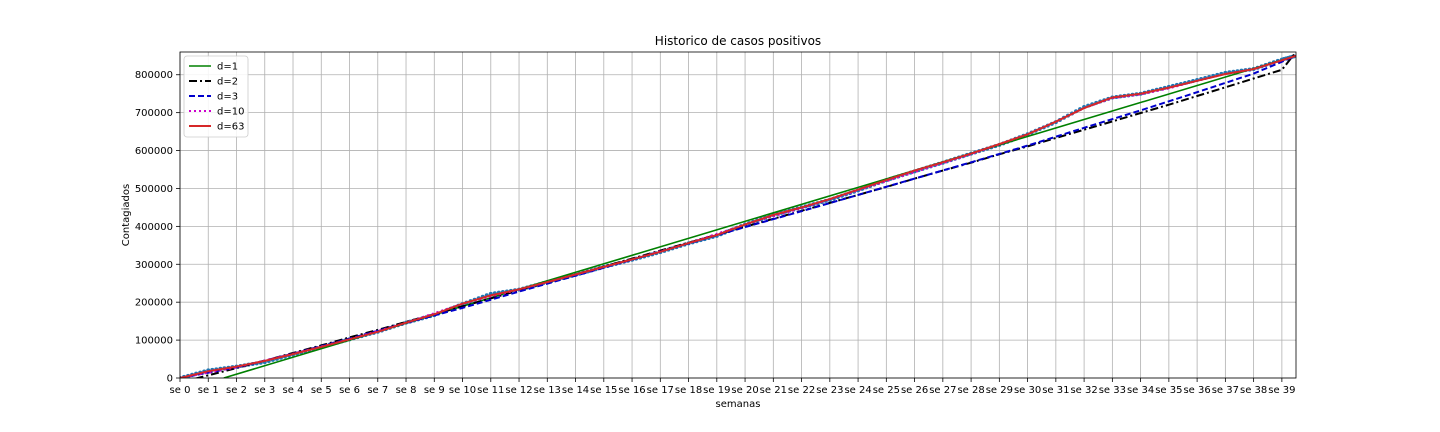  What do you see at coordinates (154, 75) in the screenshot?
I see `y-tick-label: 800000` at bounding box center [154, 75].